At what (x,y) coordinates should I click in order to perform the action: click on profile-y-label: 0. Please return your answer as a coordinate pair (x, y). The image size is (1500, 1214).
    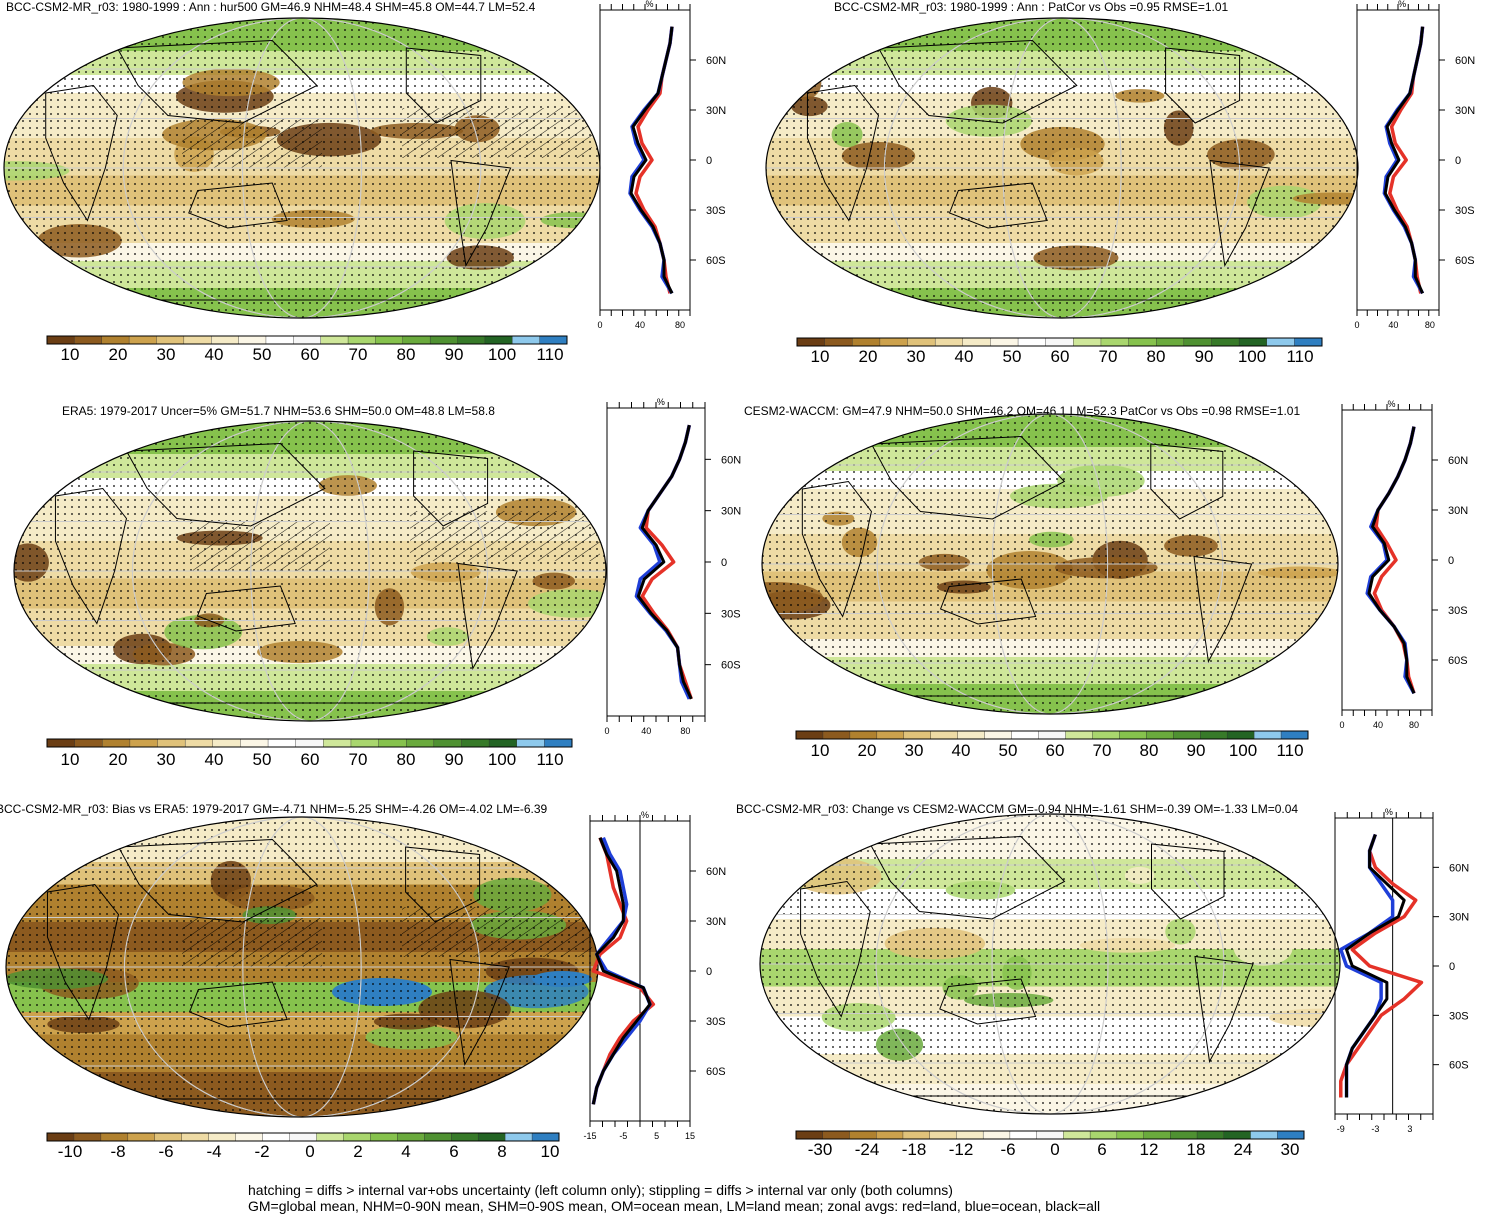
    Looking at the image, I should click on (1451, 561).